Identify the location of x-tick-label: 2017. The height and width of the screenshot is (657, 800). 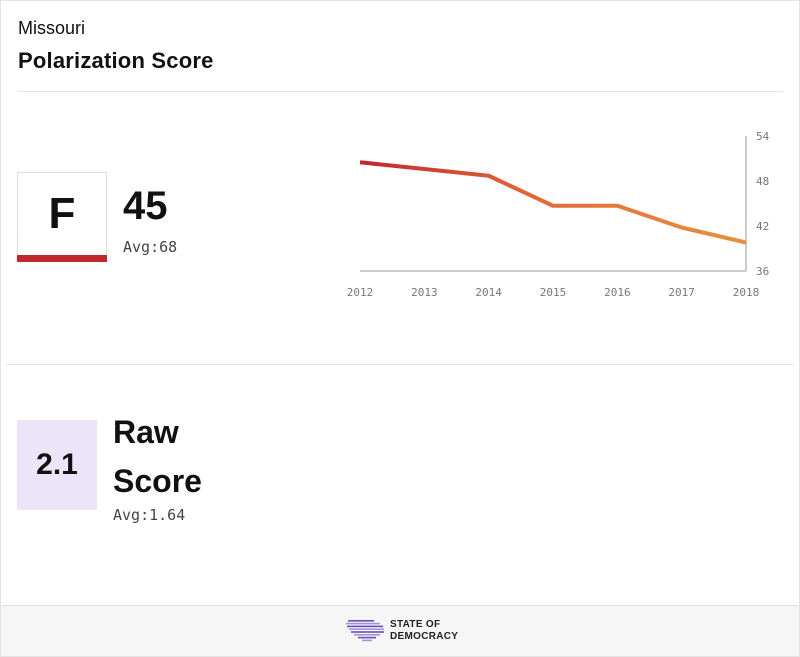
(681, 292).